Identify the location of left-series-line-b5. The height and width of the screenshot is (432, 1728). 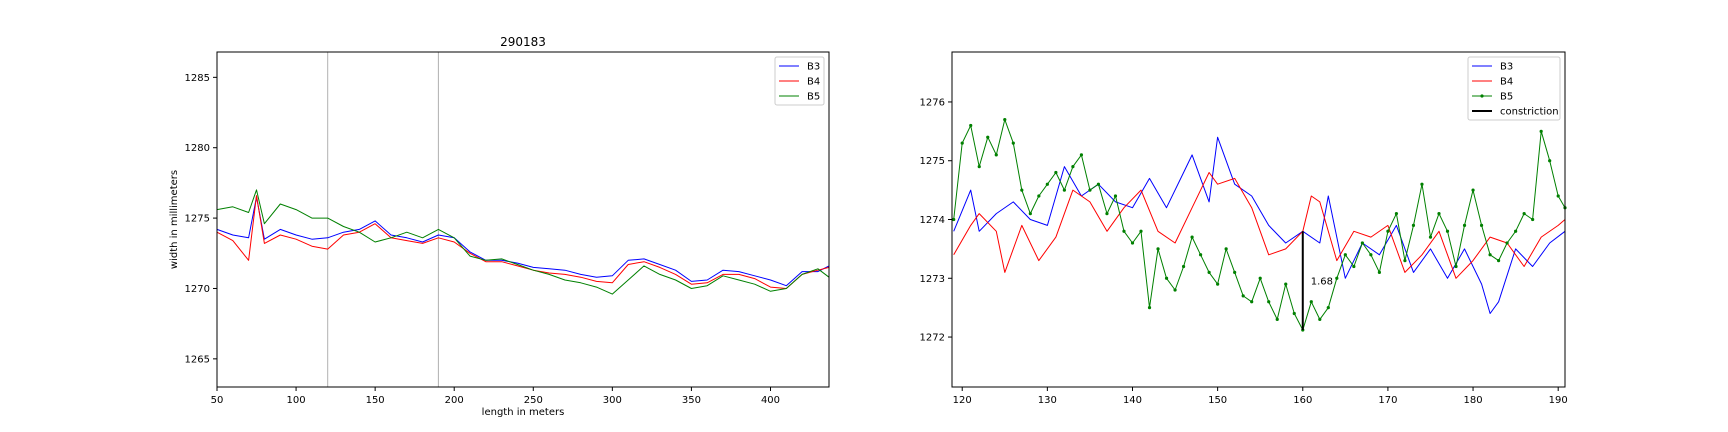
(523, 242).